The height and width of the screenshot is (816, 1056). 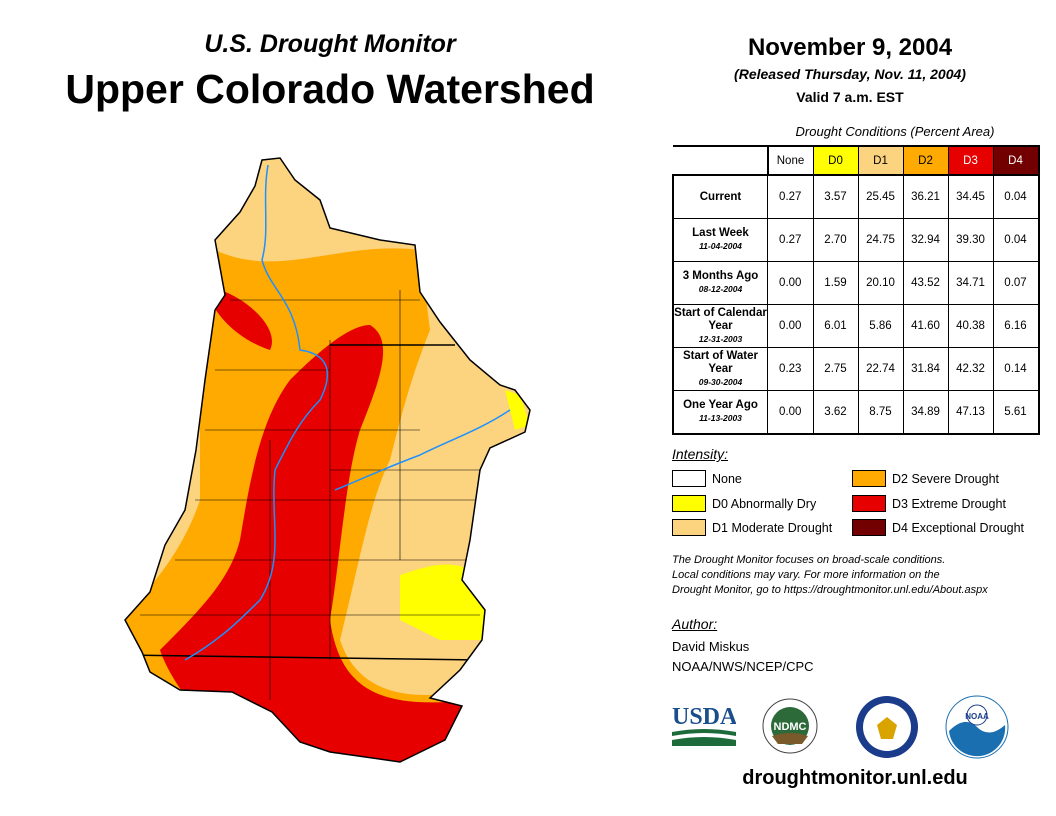 I want to click on row-date: 12-31-2003, so click(x=720, y=338).